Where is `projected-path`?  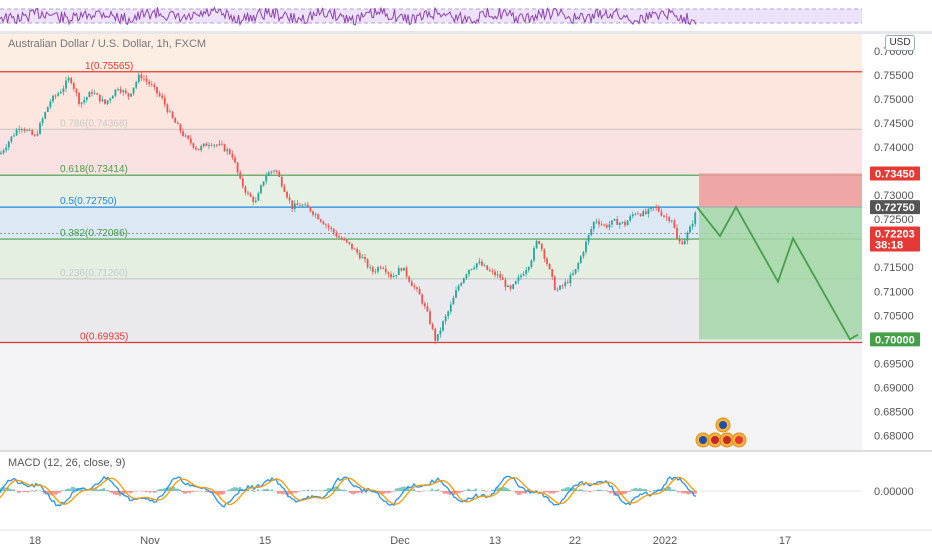 projected-path is located at coordinates (777, 273).